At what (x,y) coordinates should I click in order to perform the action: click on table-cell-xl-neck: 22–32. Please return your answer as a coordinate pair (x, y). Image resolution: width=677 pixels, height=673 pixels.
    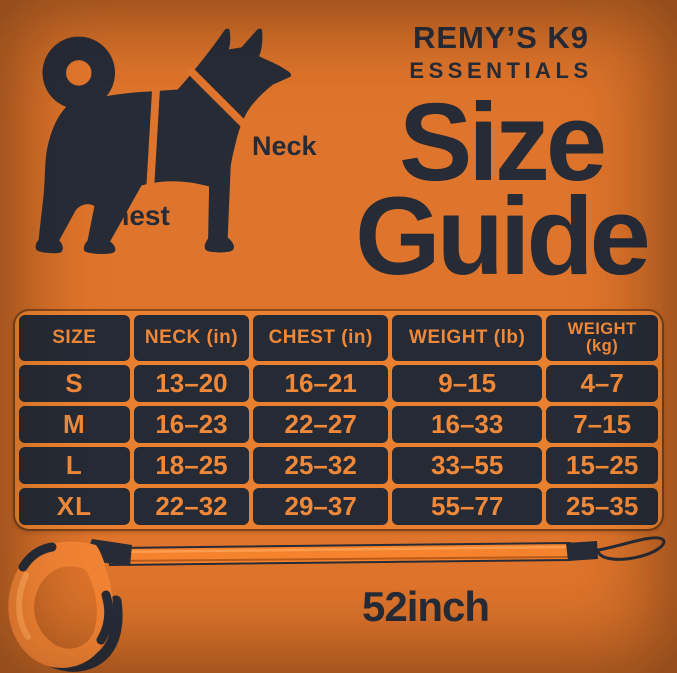
    Looking at the image, I should click on (191, 506).